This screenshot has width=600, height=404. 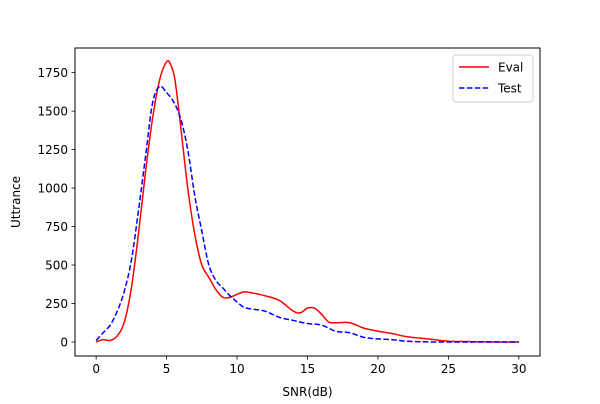 I want to click on x-tick-label: 30, so click(x=518, y=369).